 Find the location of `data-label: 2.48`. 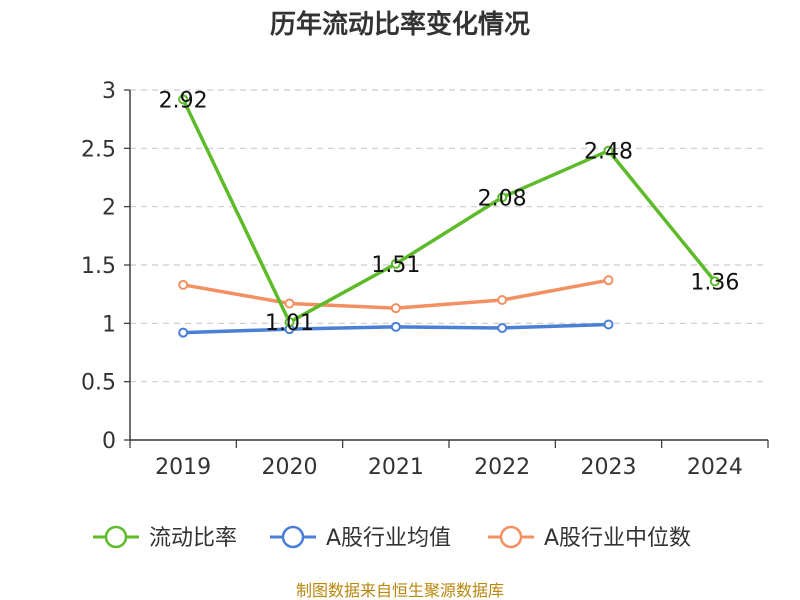

data-label: 2.48 is located at coordinates (608, 152).